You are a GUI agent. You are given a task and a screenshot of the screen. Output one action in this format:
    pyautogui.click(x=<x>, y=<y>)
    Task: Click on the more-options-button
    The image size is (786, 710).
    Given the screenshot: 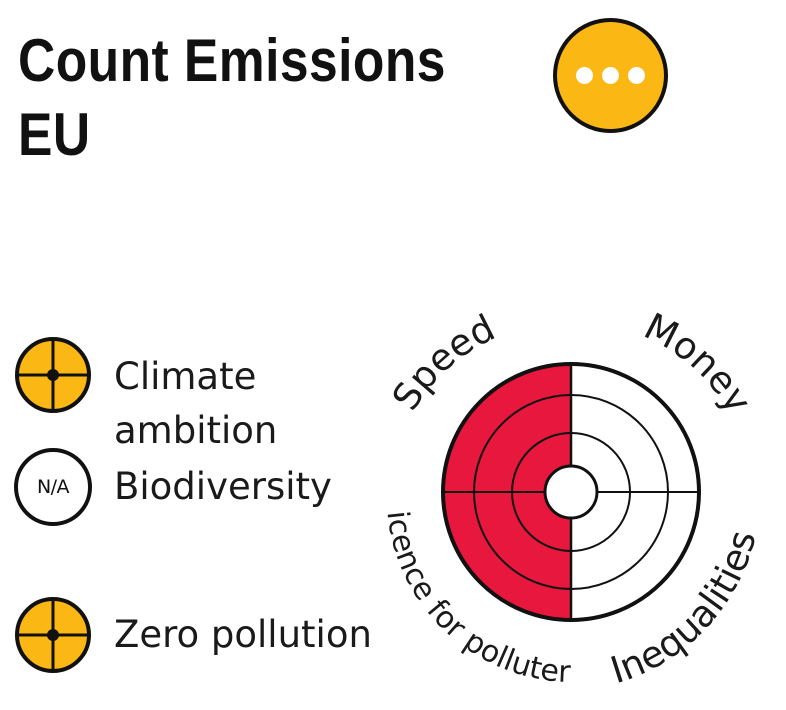 What is the action you would take?
    pyautogui.click(x=610, y=75)
    